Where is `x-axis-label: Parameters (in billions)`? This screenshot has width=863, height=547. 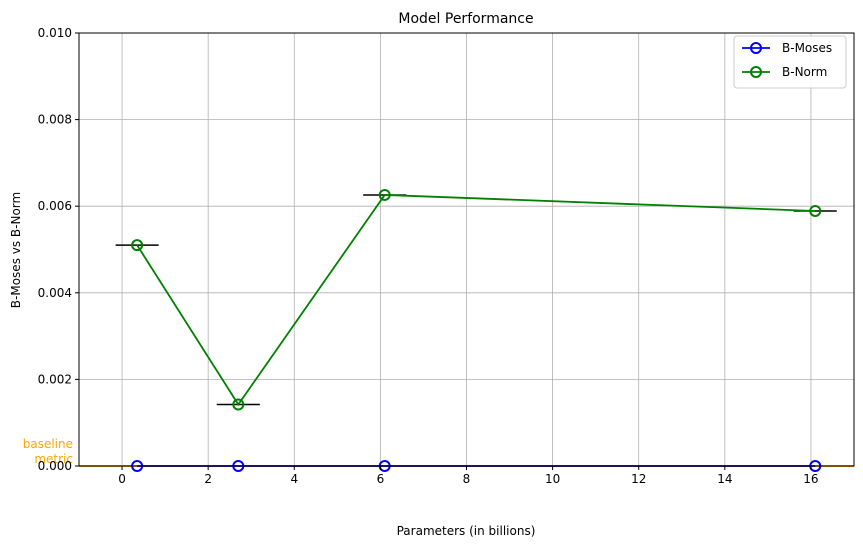
x-axis-label: Parameters (in billions) is located at coordinates (466, 531).